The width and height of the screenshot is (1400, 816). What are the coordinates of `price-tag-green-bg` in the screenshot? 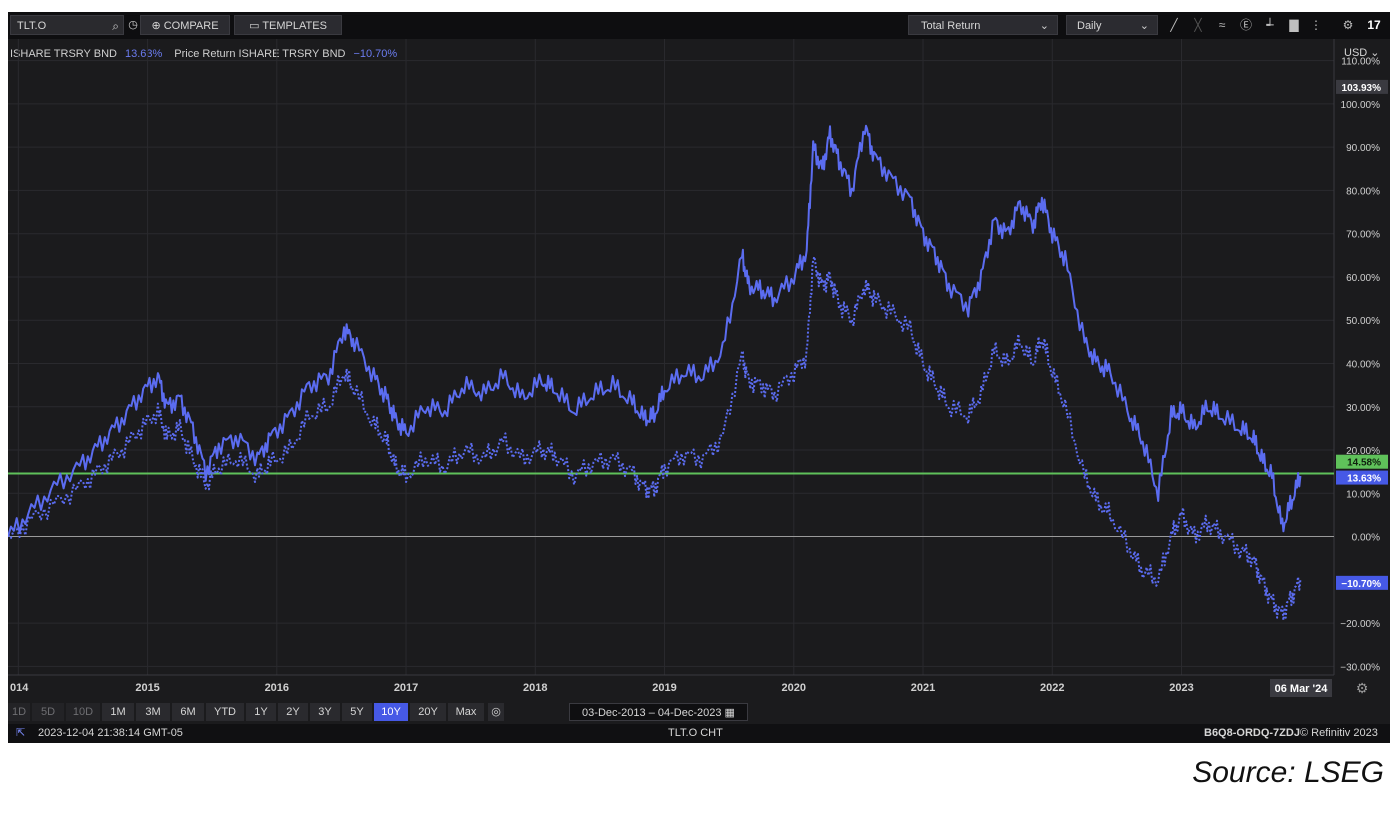 It's located at (1362, 461).